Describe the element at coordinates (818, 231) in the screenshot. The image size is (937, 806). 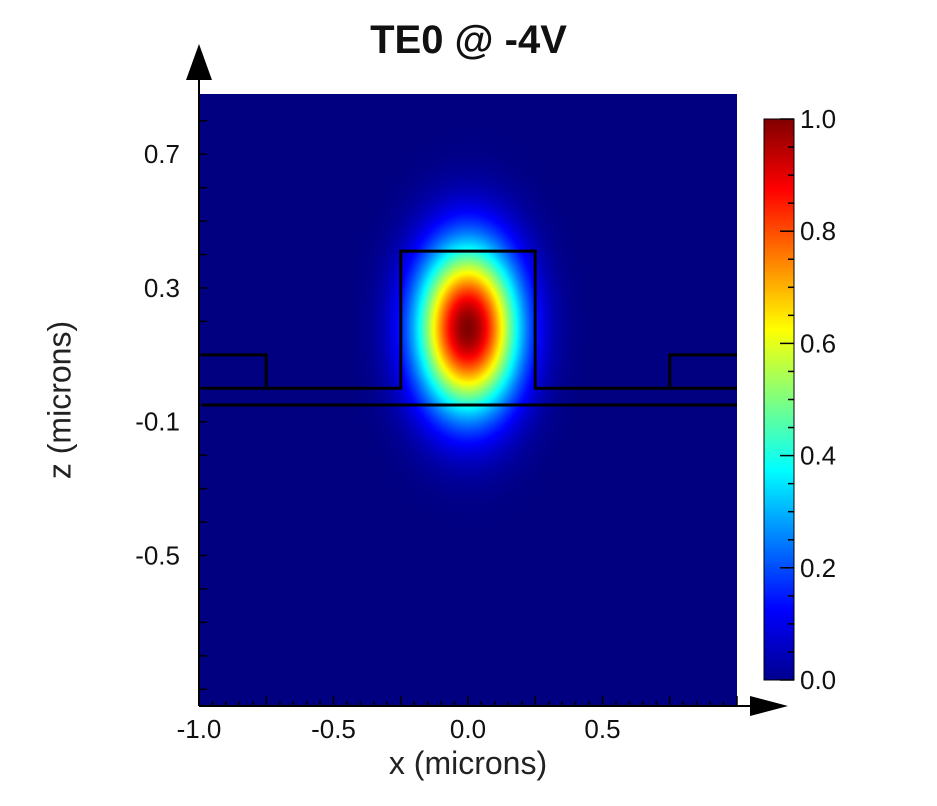
I see `colorbar-tick-label: 0.8` at that location.